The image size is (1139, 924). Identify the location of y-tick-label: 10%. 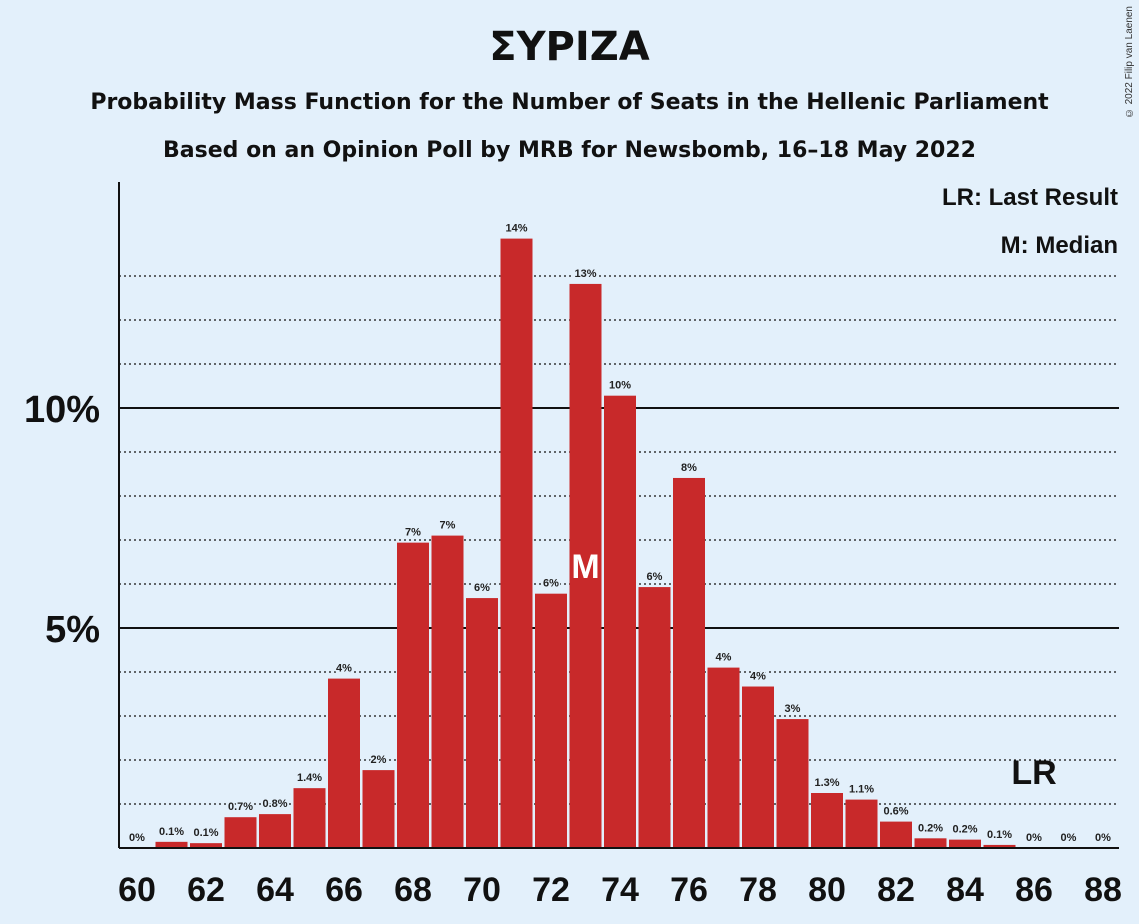
(62, 410).